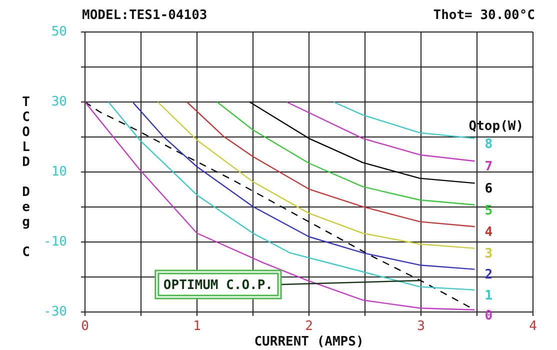 The image size is (557, 350). Describe the element at coordinates (488, 254) in the screenshot. I see `series-label: 3` at that location.